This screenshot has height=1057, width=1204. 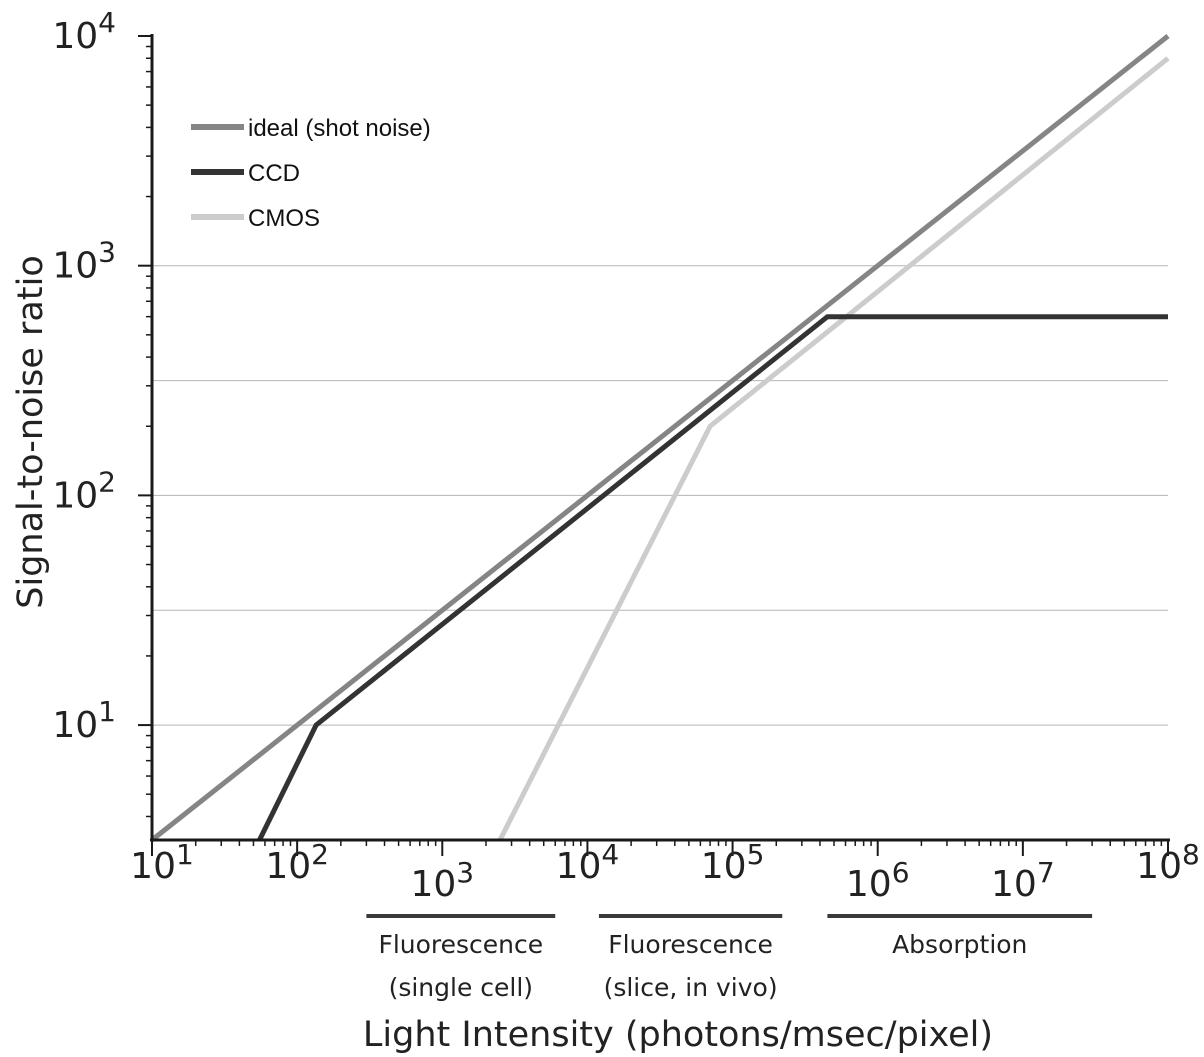 I want to click on range-label: Absorption, so click(x=959, y=944).